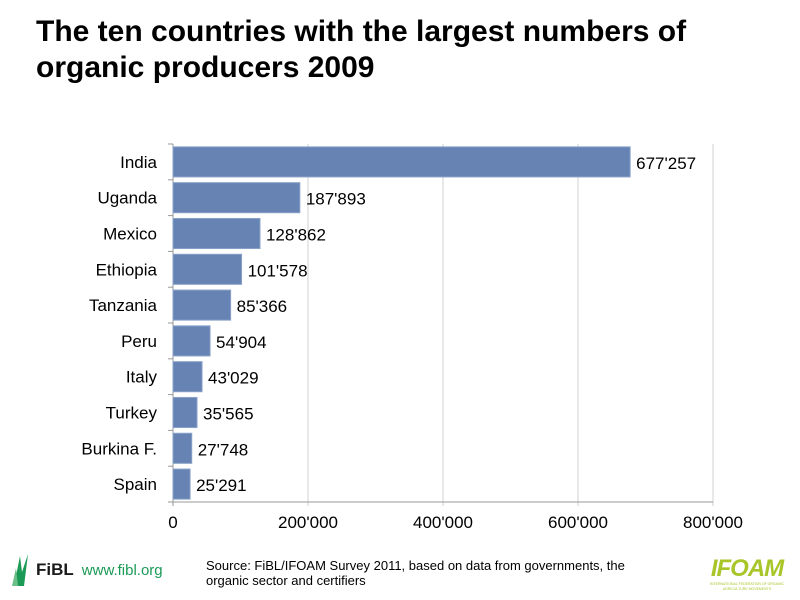 The width and height of the screenshot is (800, 600). What do you see at coordinates (139, 341) in the screenshot?
I see `category-label: Peru` at bounding box center [139, 341].